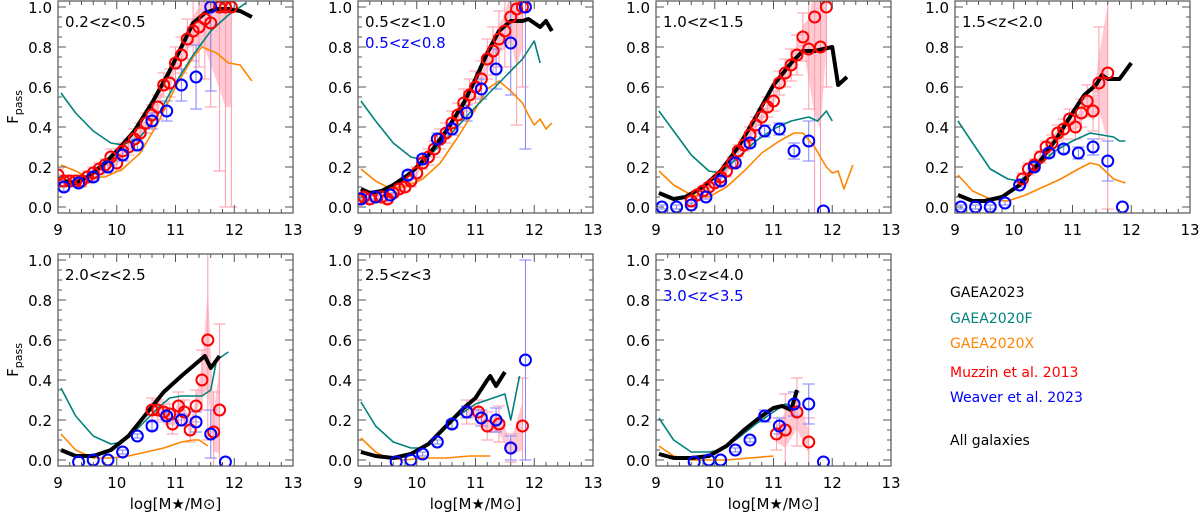 This screenshot has height=515, width=1200. Describe the element at coordinates (937, 128) in the screenshot. I see `y-tick-label: 0.4` at that location.